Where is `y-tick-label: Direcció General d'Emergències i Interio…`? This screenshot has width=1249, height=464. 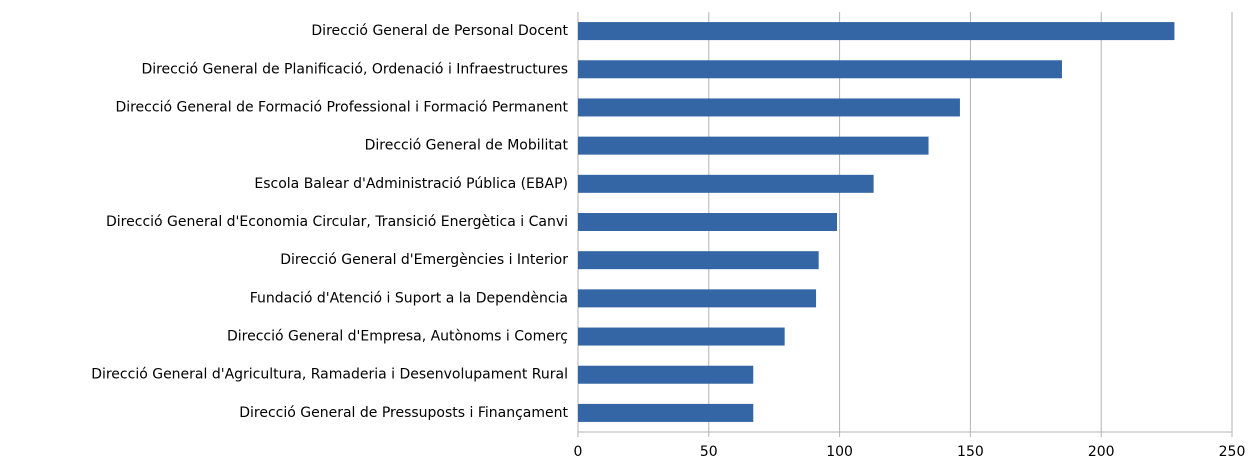
y-tick-label: Direcció General d'Emergències i Interio… is located at coordinates (424, 260).